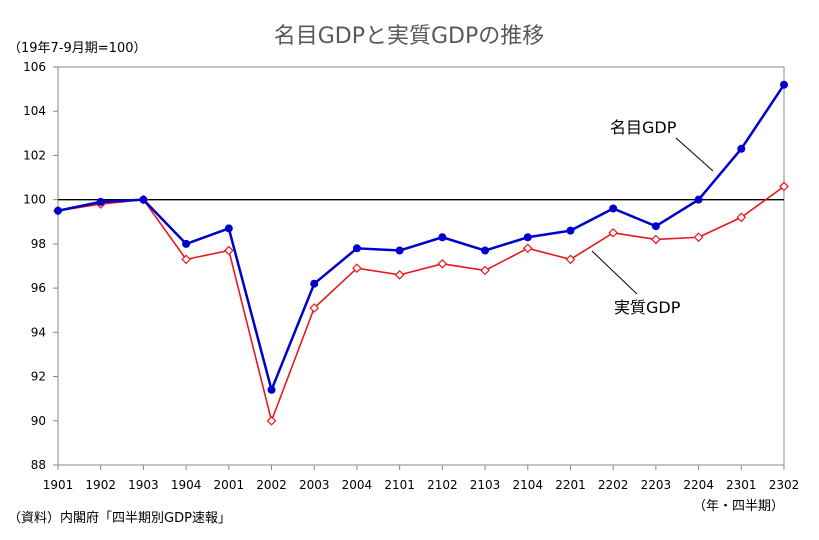 The image size is (819, 540). Describe the element at coordinates (442, 485) in the screenshot. I see `x-tick-label: 2102` at that location.